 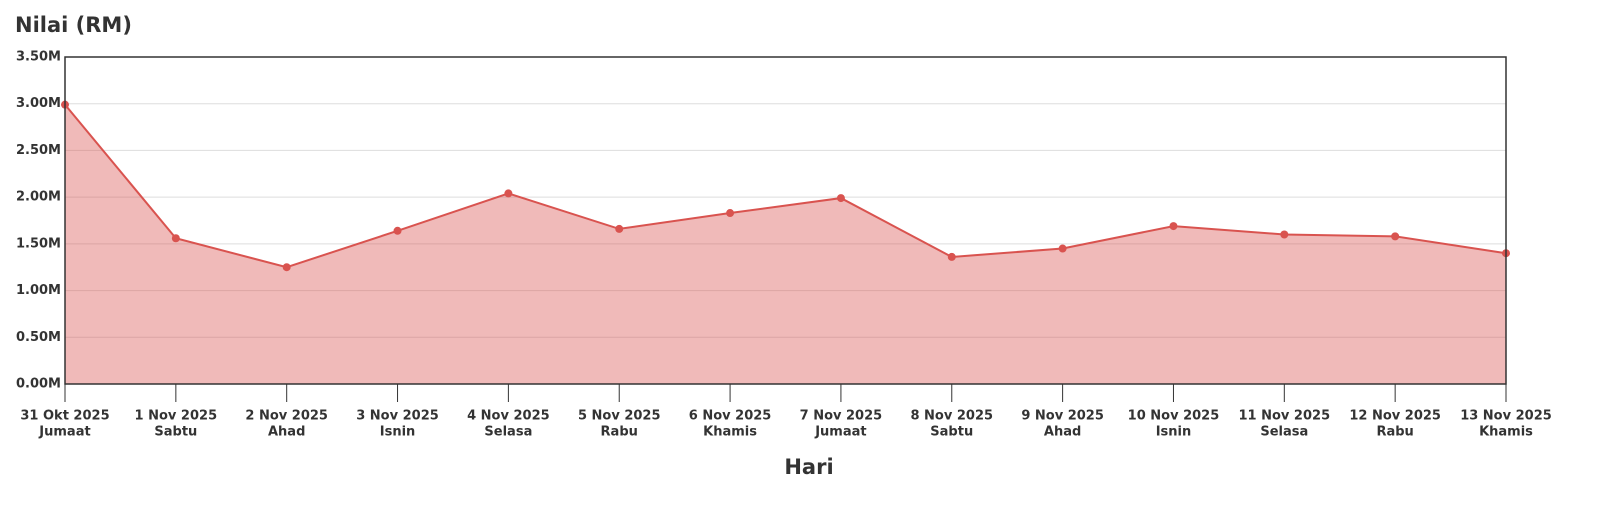 What do you see at coordinates (1285, 416) in the screenshot?
I see `x-tick-label: 11 Nov 2025` at bounding box center [1285, 416].